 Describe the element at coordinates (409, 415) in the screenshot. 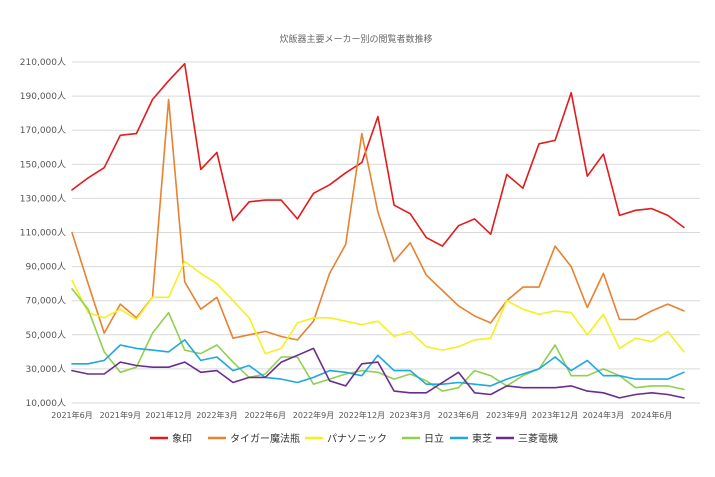

I see `x-tick-label: 2023年3月` at that location.